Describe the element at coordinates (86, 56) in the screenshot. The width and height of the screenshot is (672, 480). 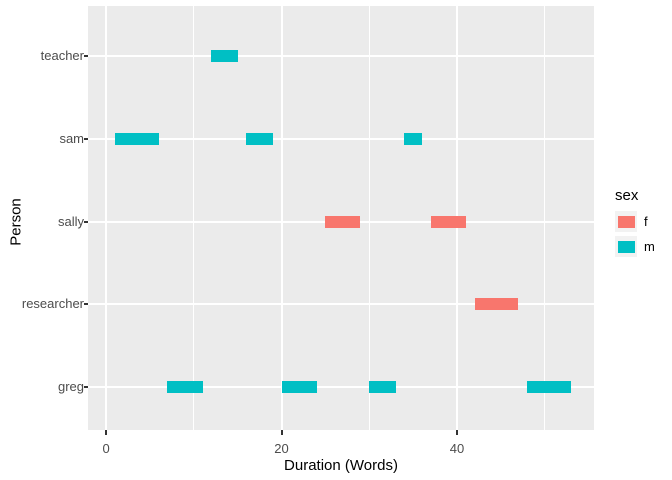
I see `y-tick-mark-teacher` at that location.